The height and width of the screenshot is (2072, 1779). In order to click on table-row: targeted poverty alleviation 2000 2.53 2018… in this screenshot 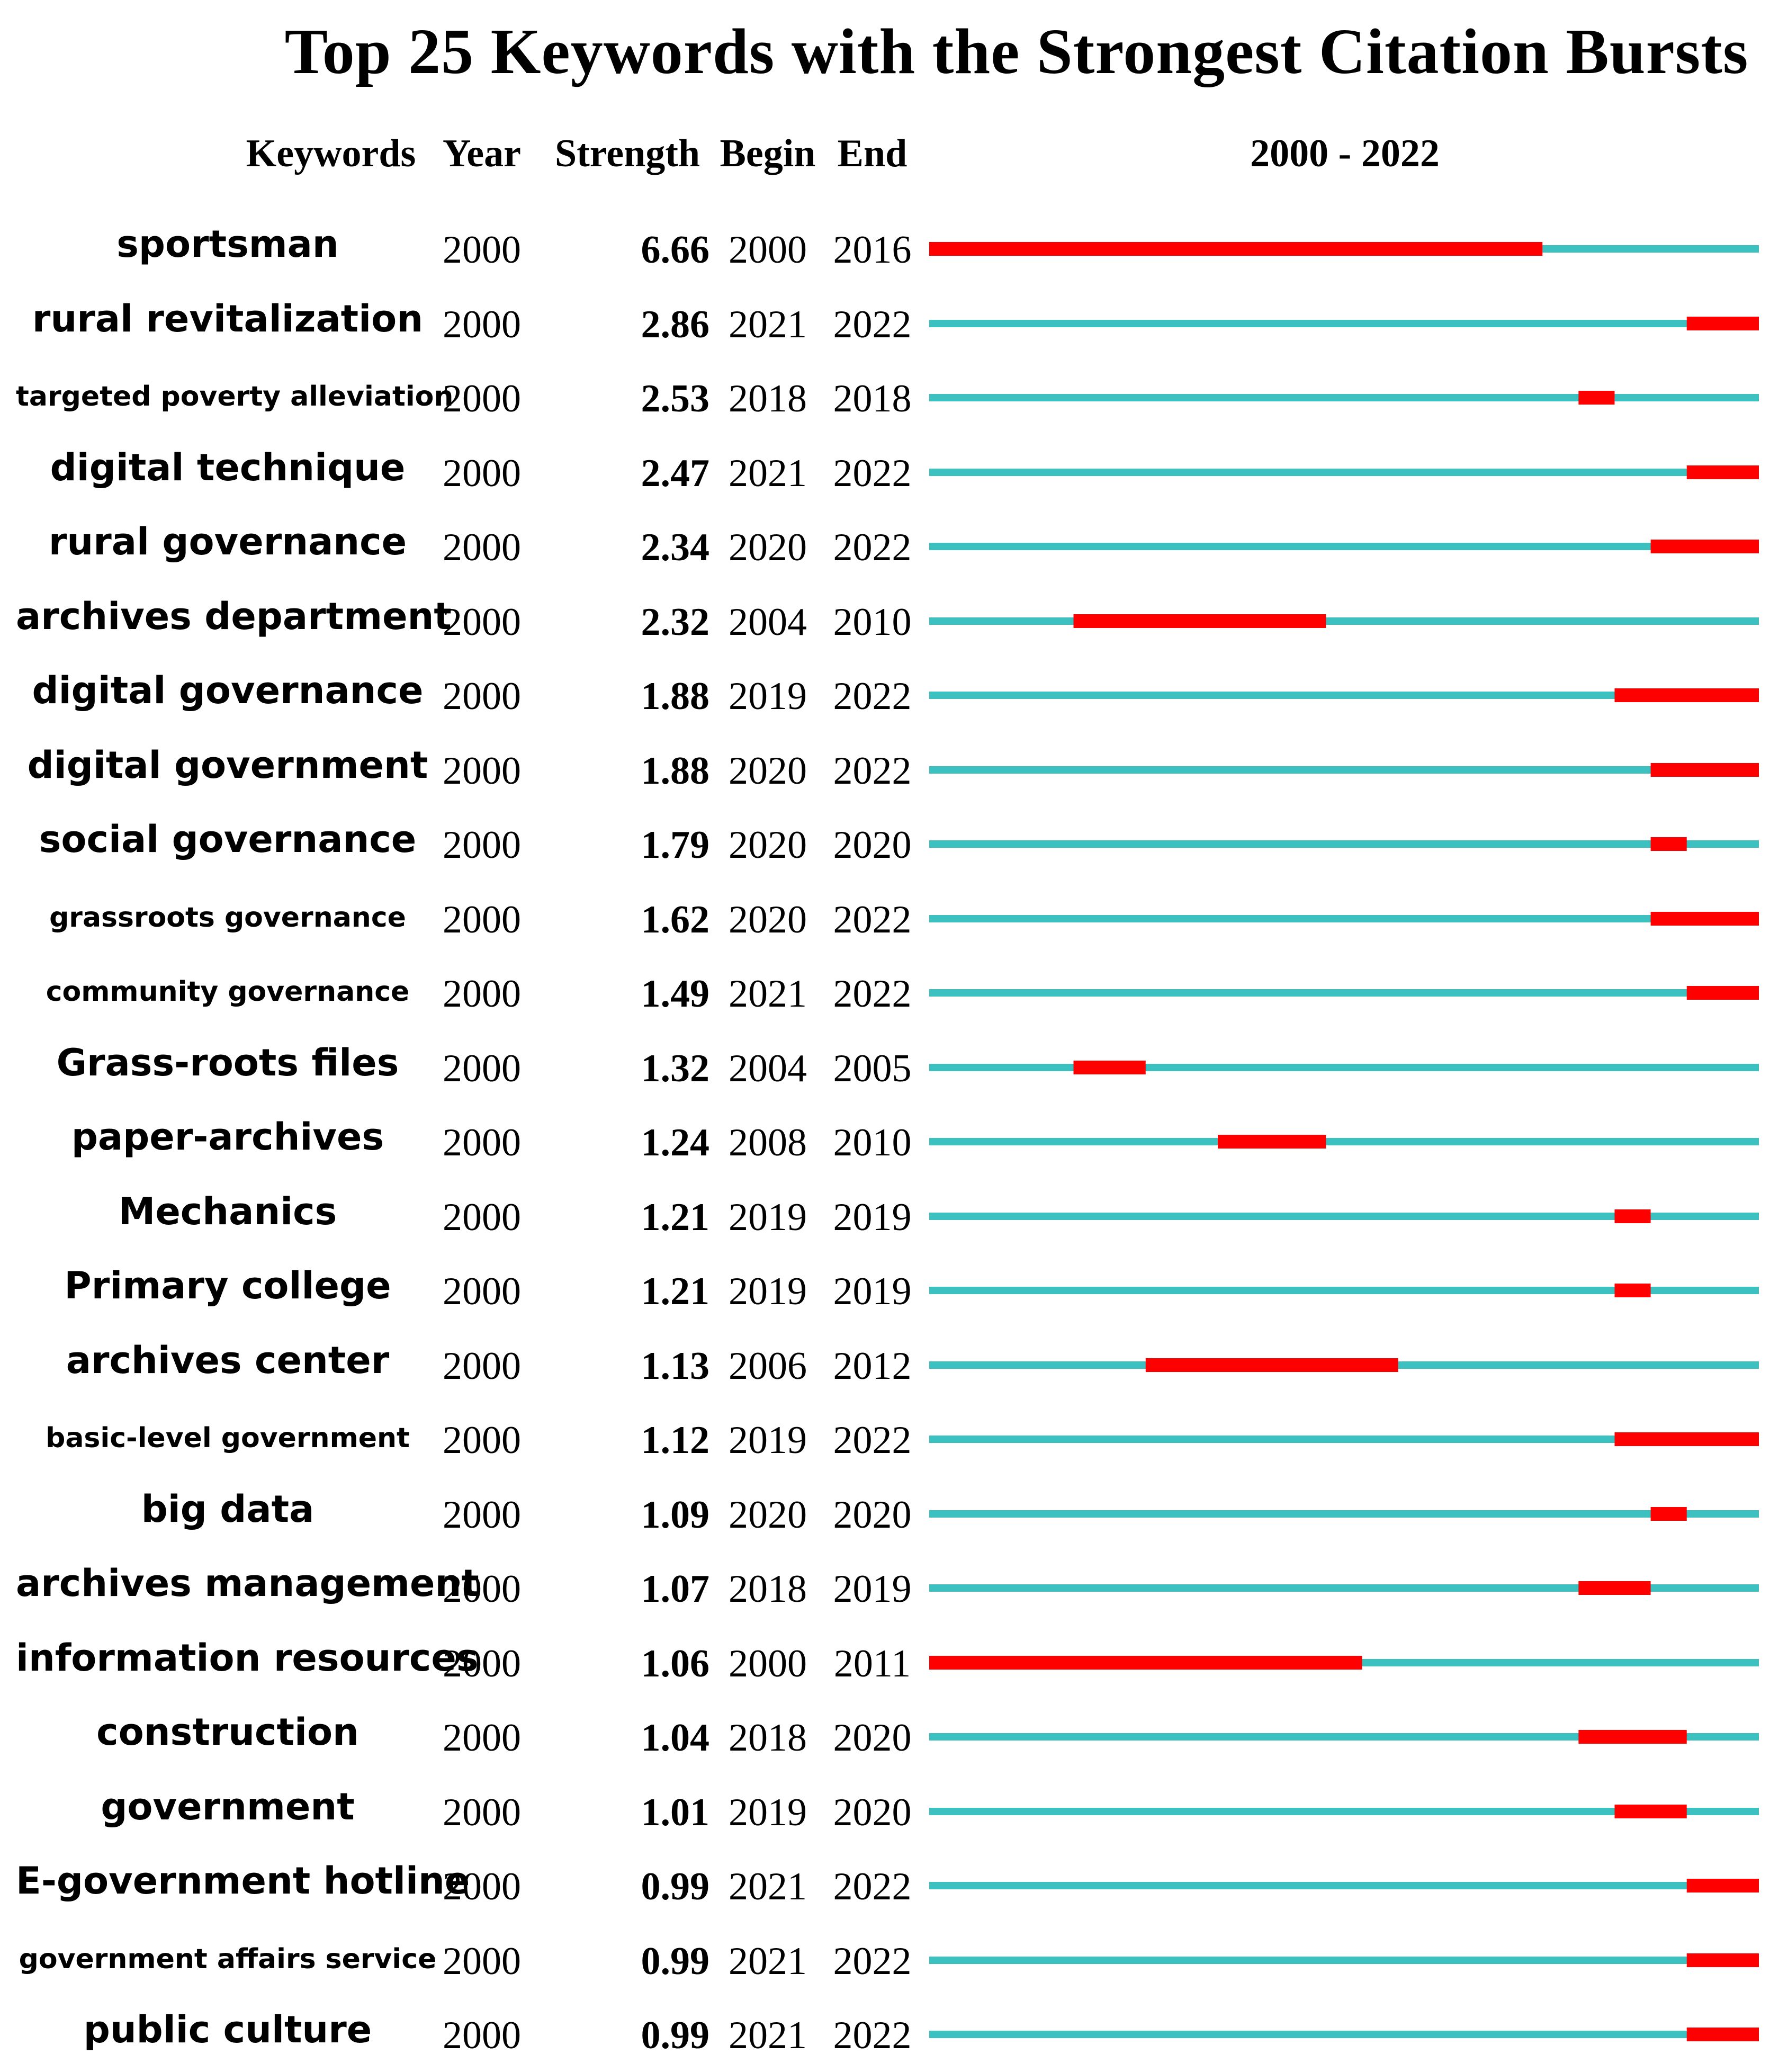, I will do `click(889, 398)`.